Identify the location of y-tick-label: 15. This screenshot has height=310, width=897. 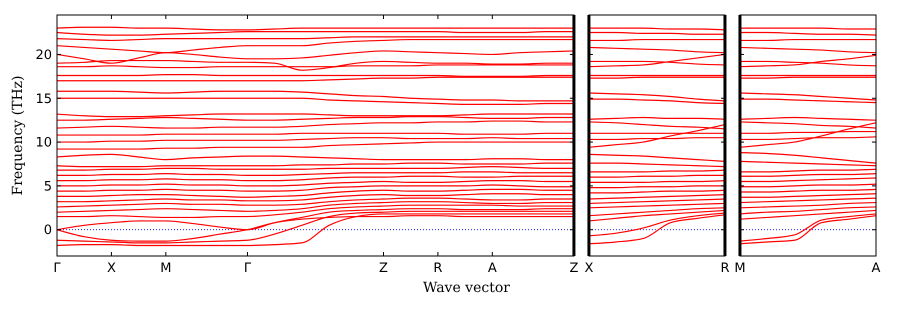
(43, 99).